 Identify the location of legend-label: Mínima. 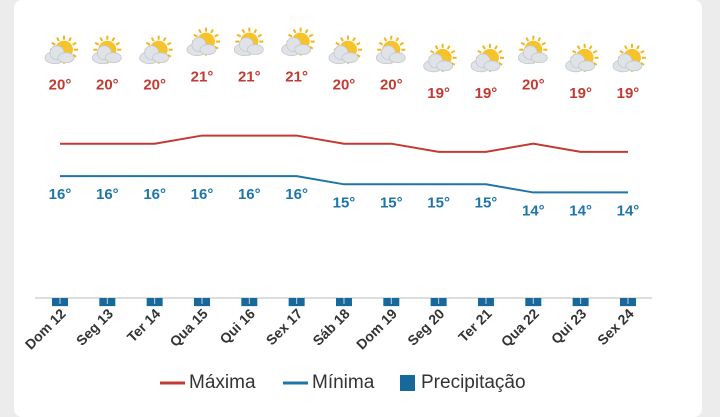
(343, 382).